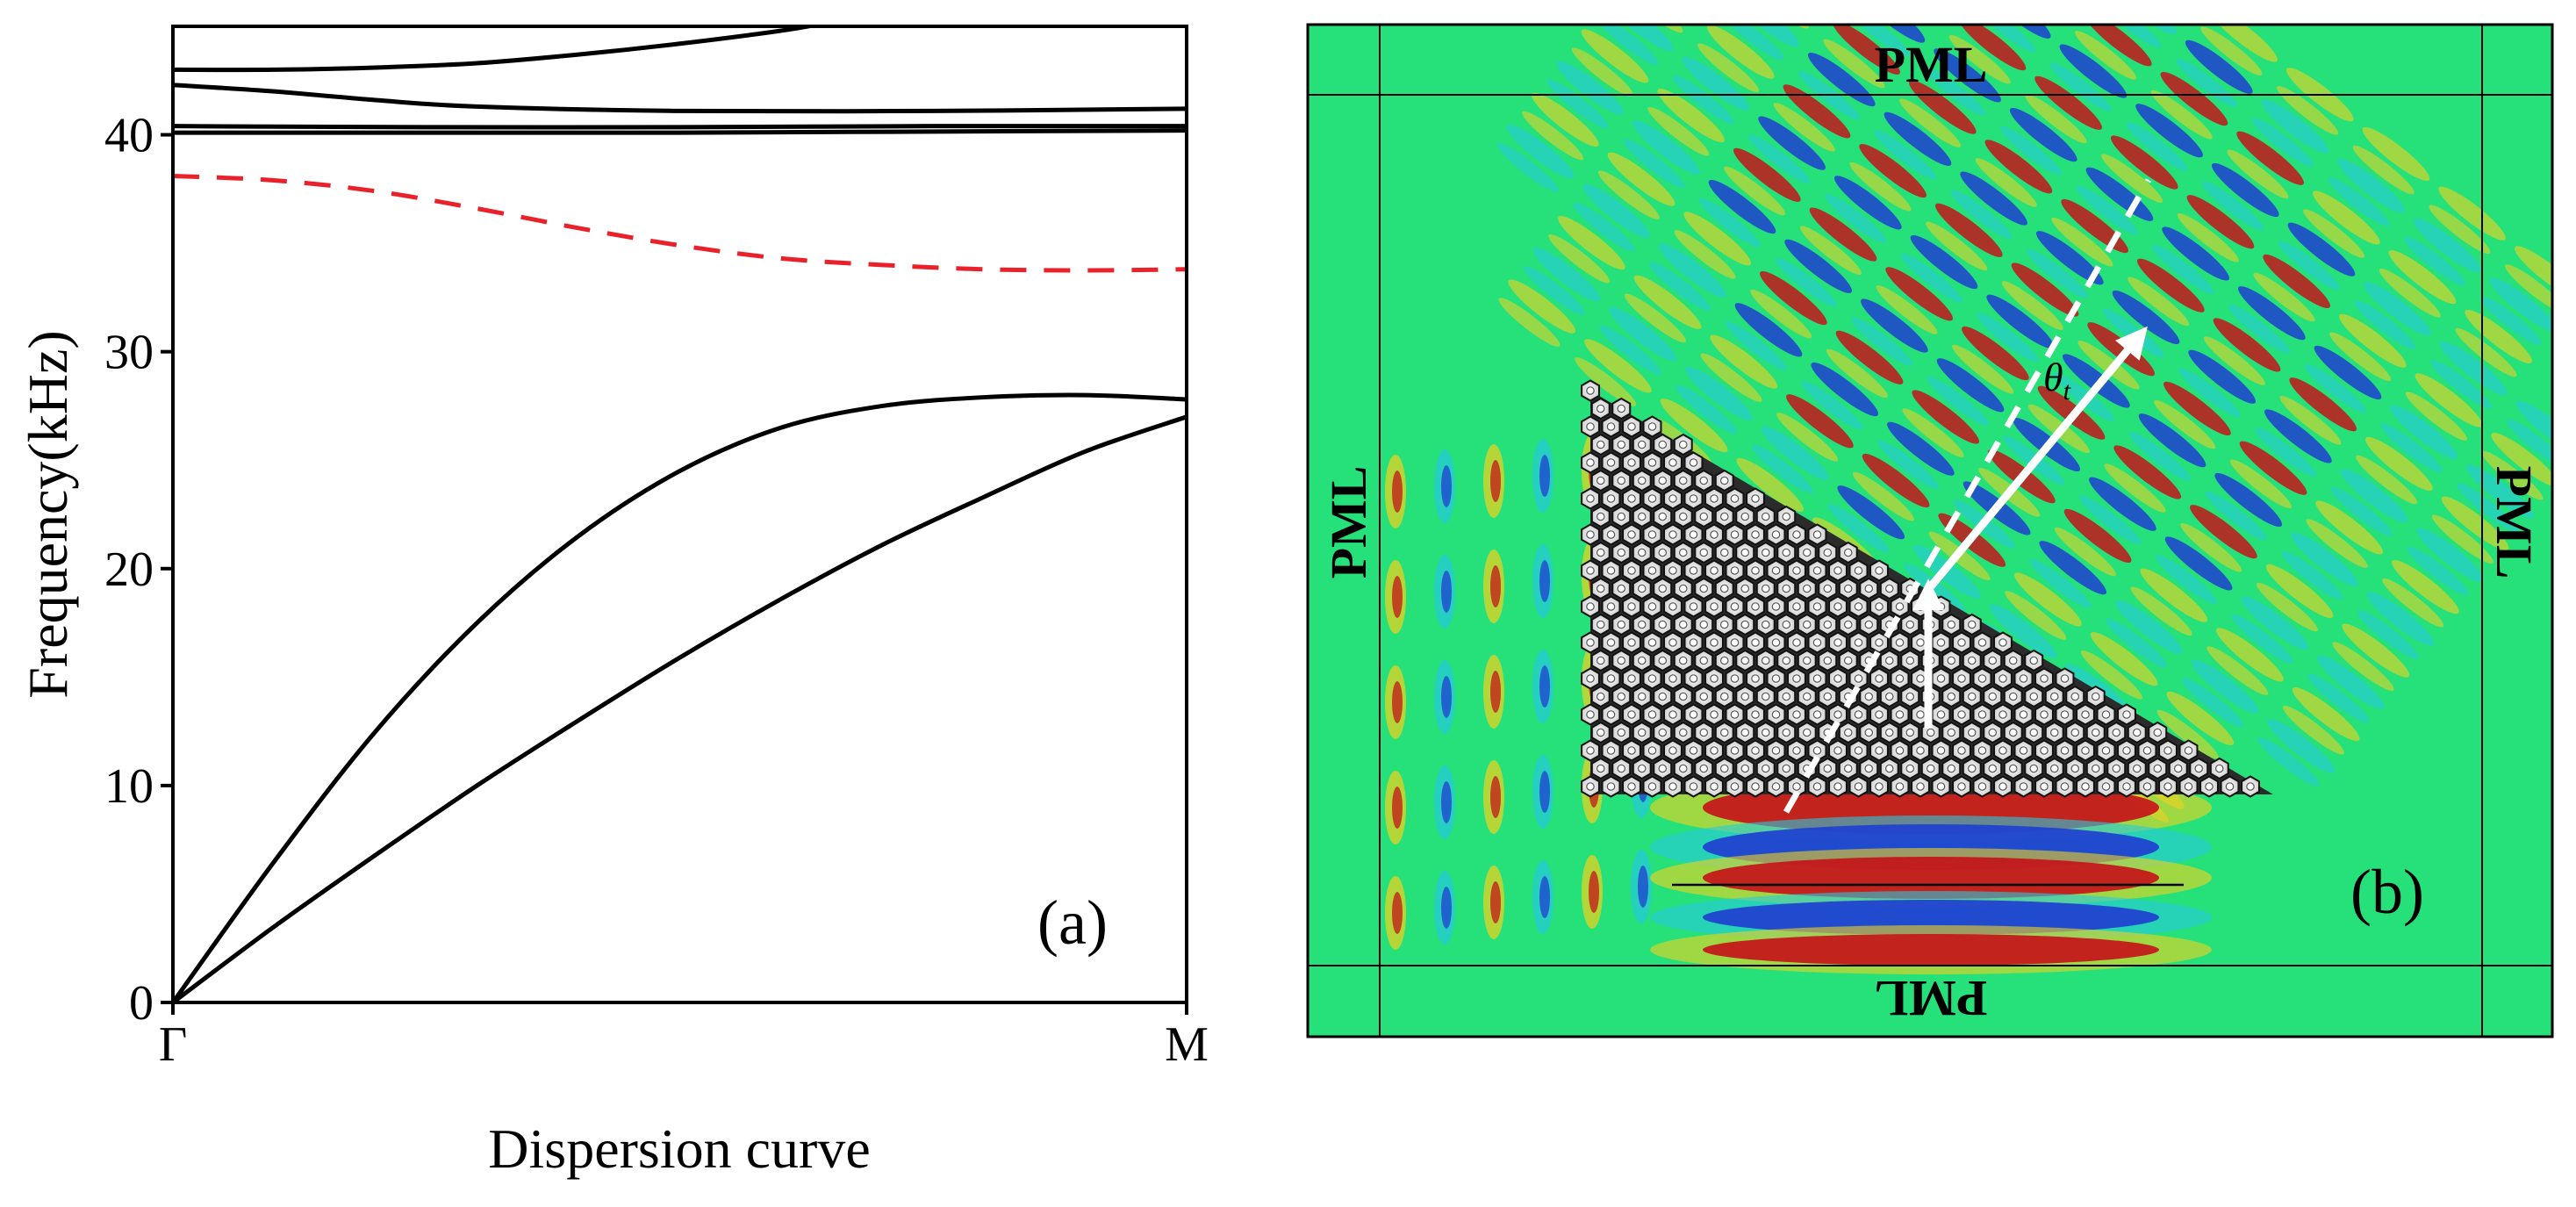 The width and height of the screenshot is (2576, 1207). What do you see at coordinates (129, 353) in the screenshot?
I see `y-tick-label: 30` at bounding box center [129, 353].